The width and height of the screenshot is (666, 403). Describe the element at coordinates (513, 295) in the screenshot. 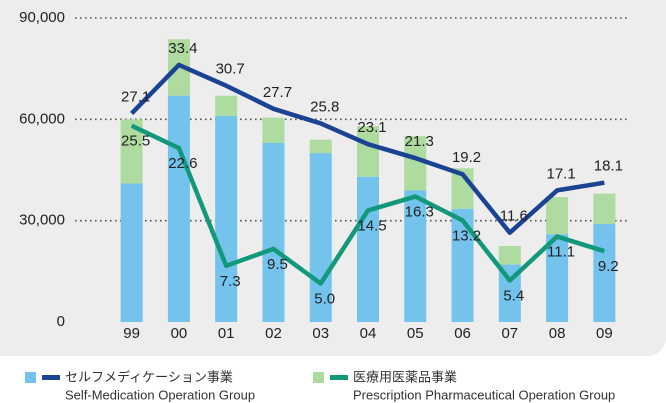

I see `data-label: 5.4` at that location.